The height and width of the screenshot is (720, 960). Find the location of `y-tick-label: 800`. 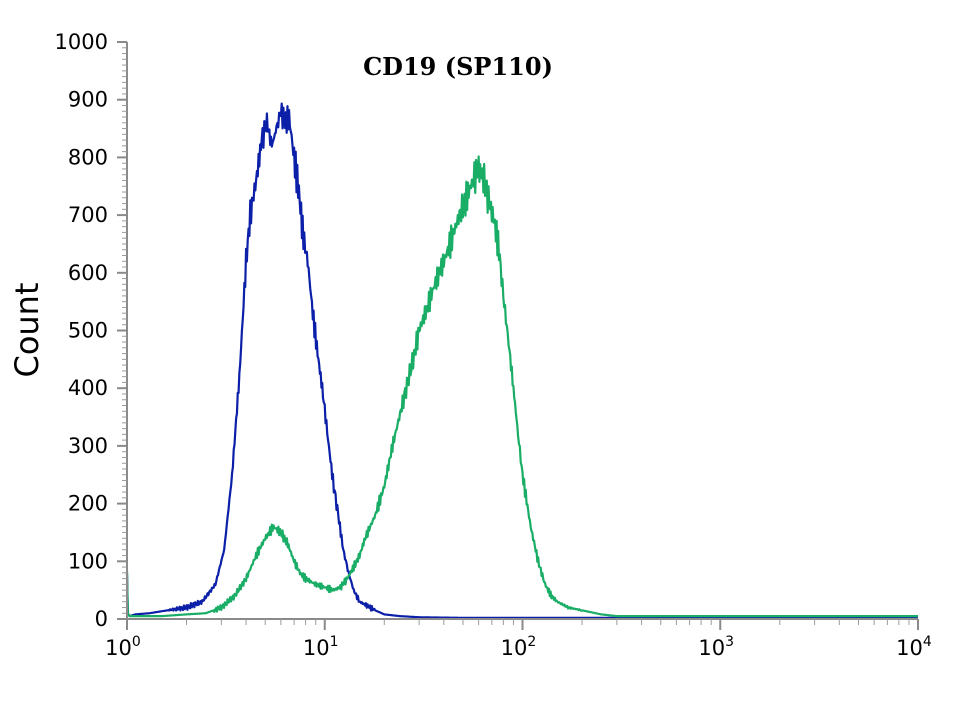

y-tick-label: 800 is located at coordinates (88, 157).